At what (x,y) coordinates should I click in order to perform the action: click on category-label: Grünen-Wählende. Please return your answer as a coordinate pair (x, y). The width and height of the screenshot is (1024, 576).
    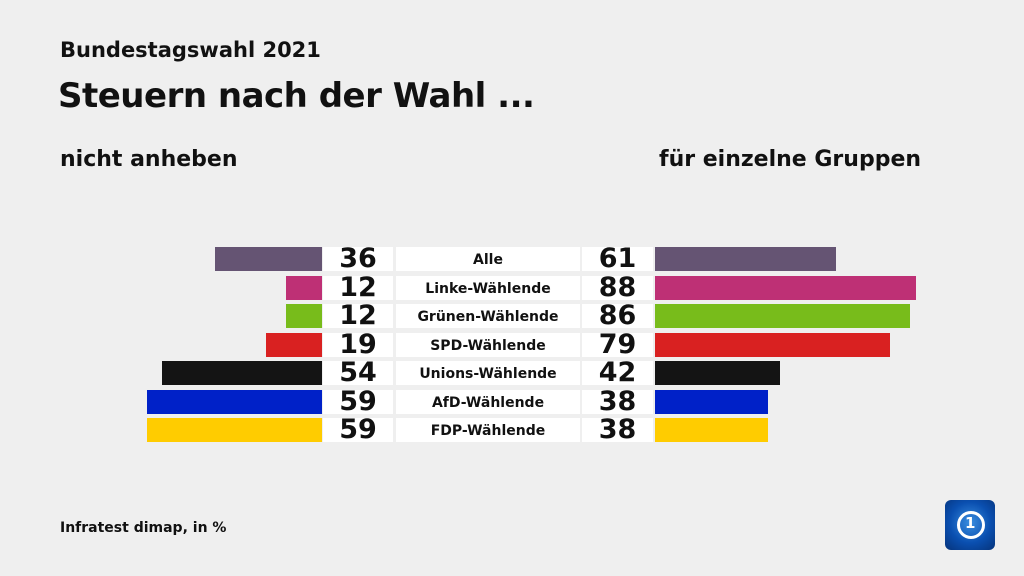
    Looking at the image, I should click on (488, 317).